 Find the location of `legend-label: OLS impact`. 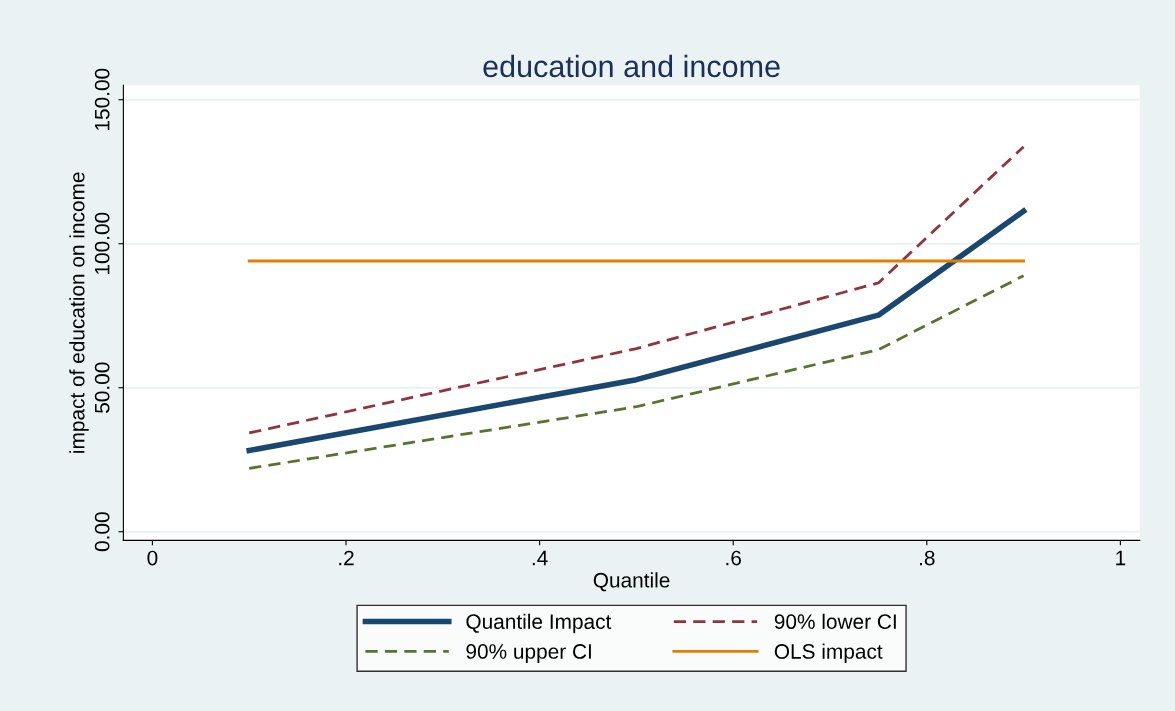

legend-label: OLS impact is located at coordinates (828, 653).